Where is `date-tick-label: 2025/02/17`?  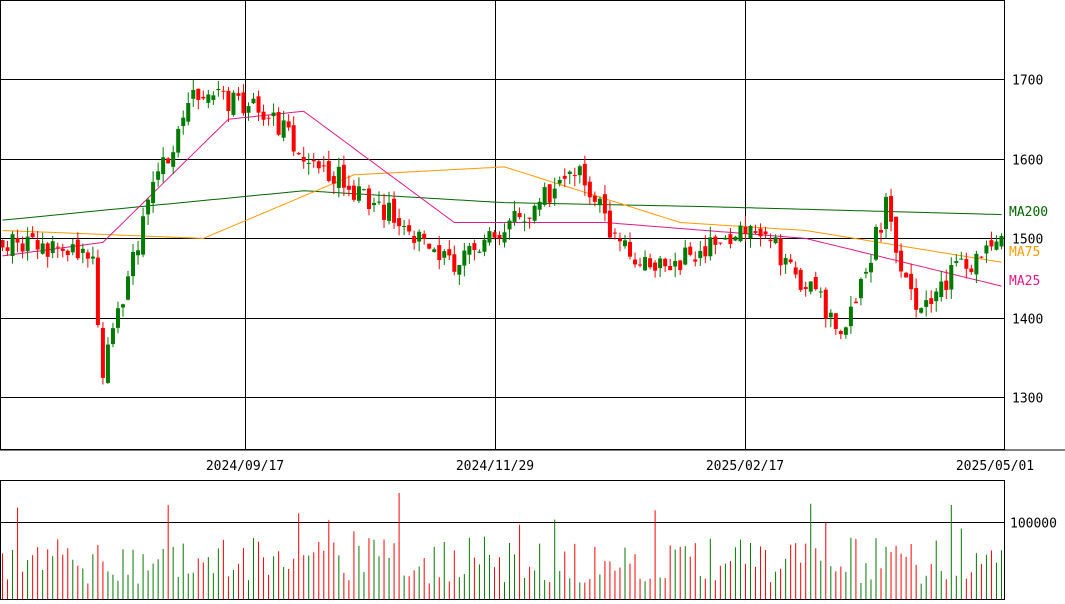
date-tick-label: 2025/02/17 is located at coordinates (745, 466).